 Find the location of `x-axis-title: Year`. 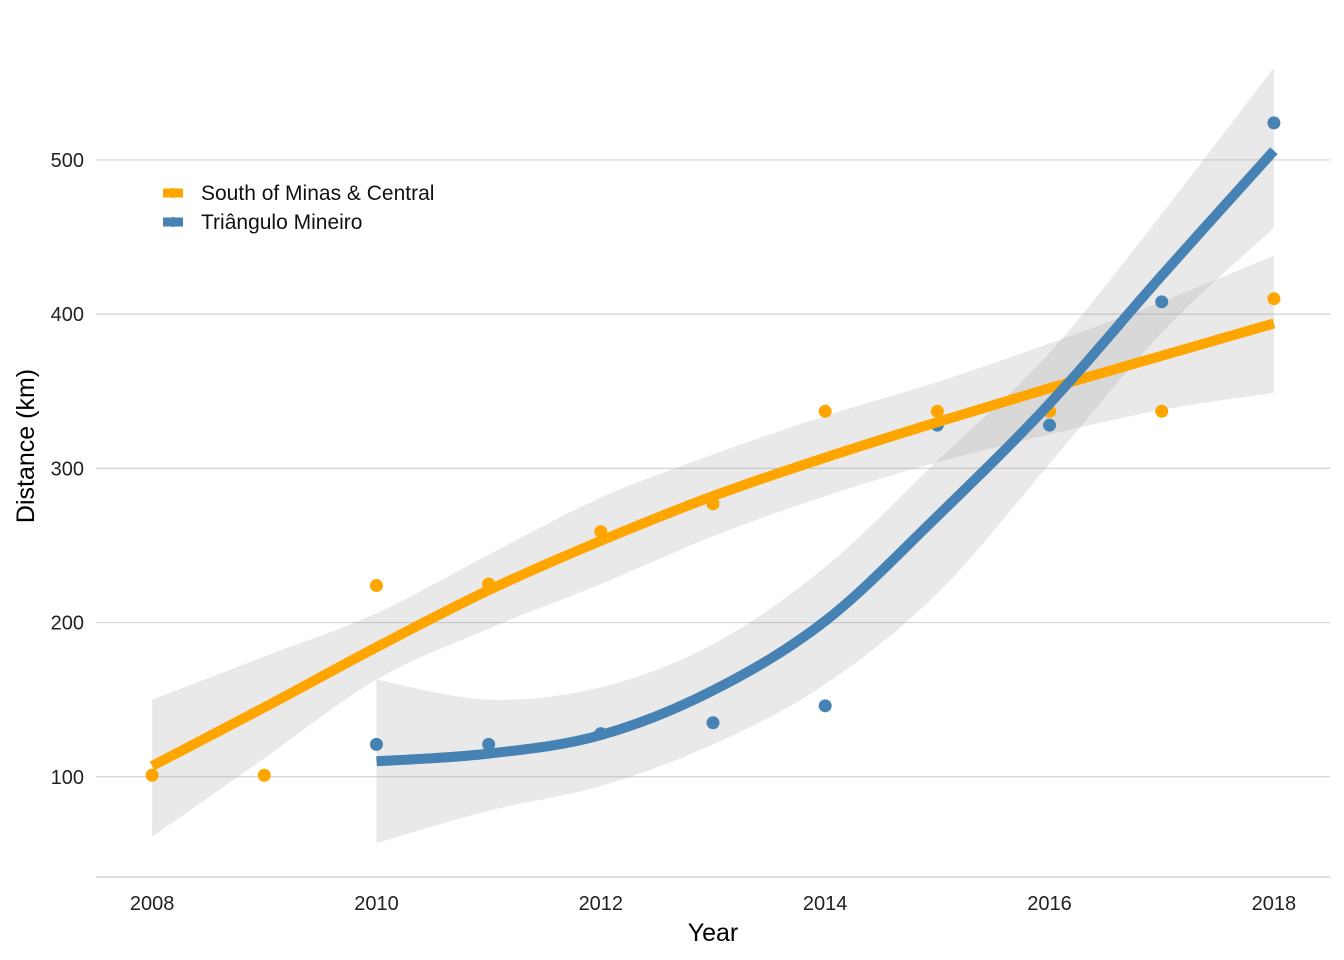

x-axis-title: Year is located at coordinates (713, 933).